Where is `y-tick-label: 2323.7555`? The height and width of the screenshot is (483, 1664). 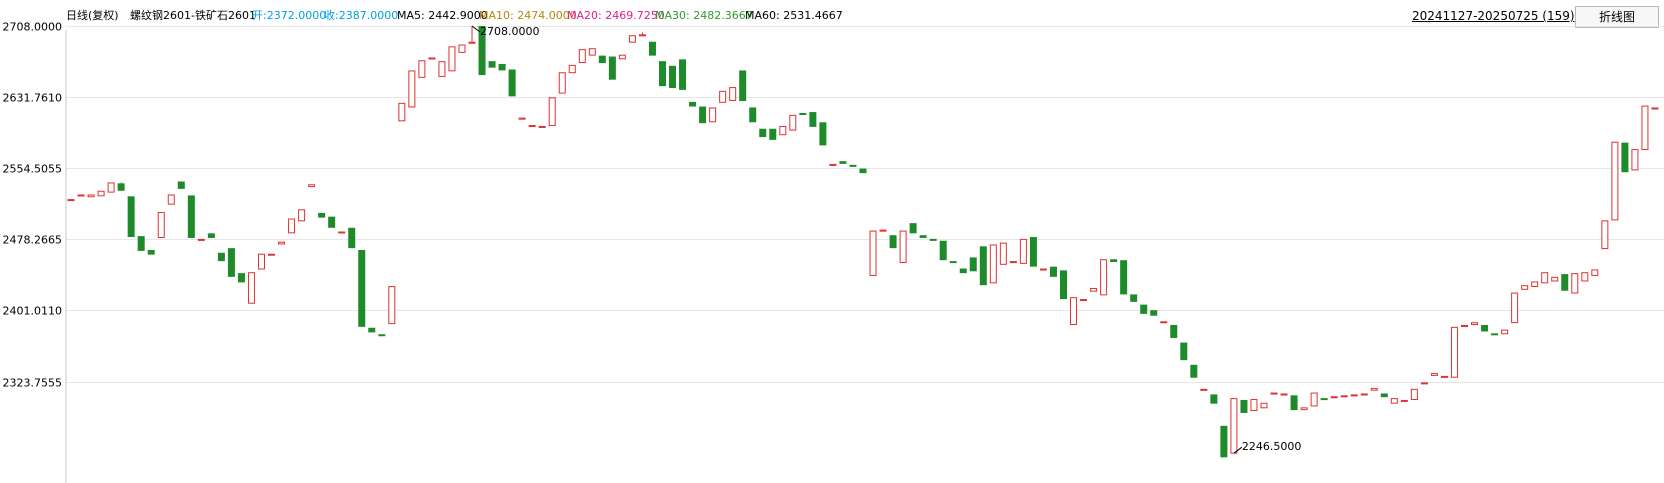
y-tick-label: 2323.7555 is located at coordinates (33, 383).